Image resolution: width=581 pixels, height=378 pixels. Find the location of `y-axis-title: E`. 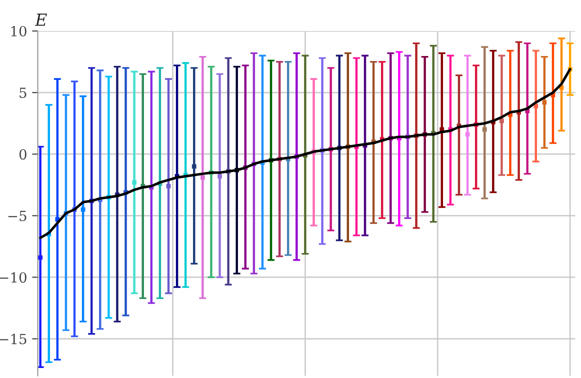

y-axis-title: E is located at coordinates (40, 20).